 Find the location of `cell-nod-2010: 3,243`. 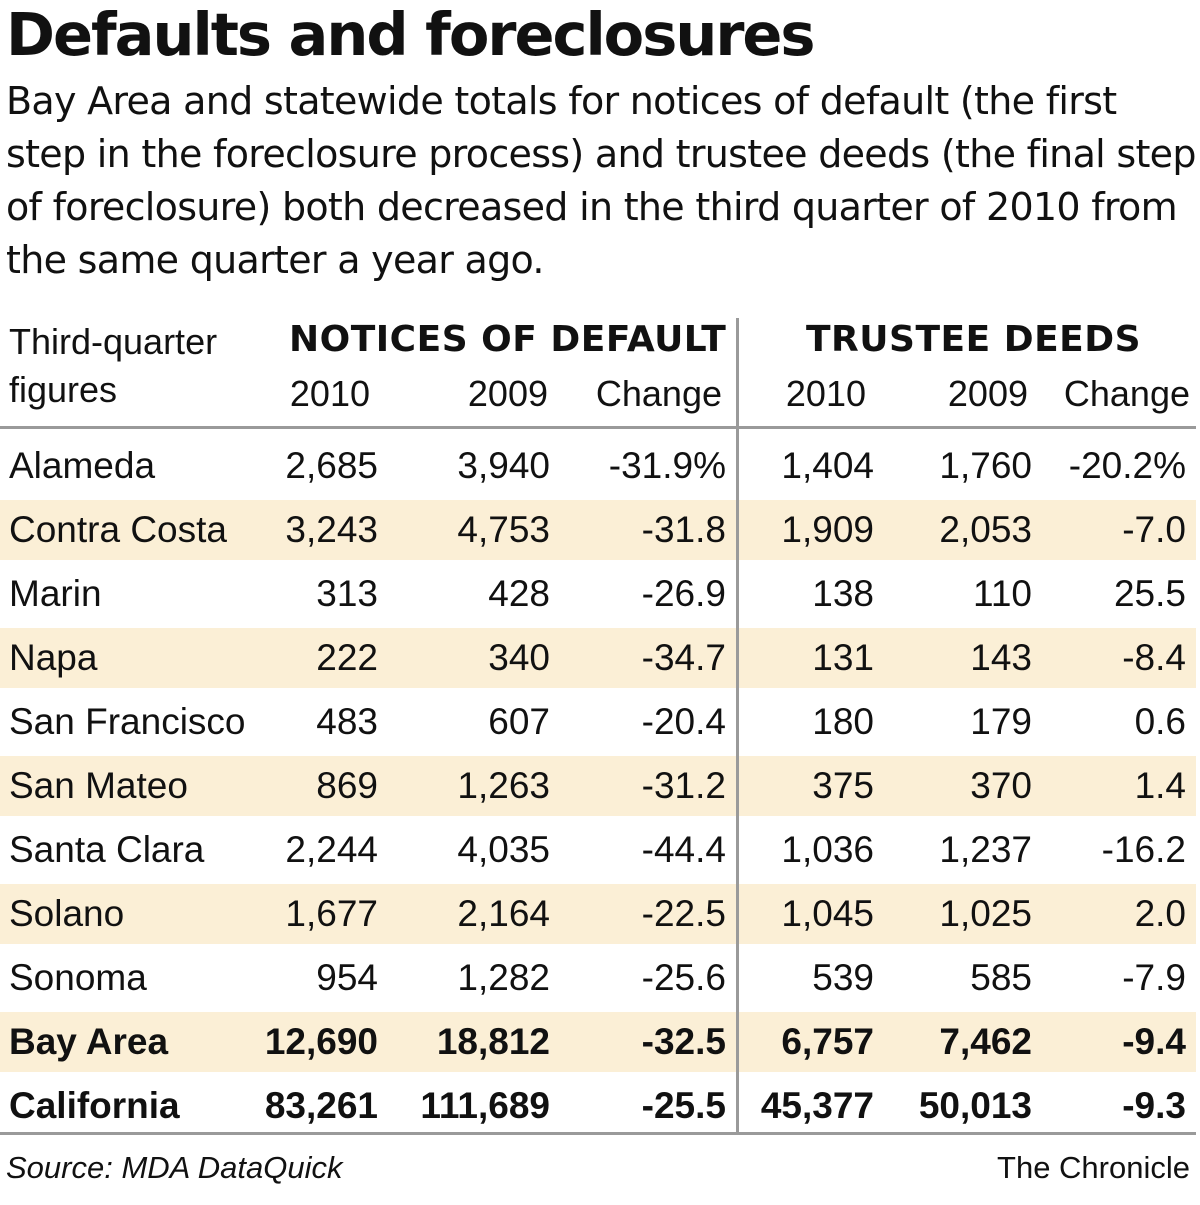

cell-nod-2010: 3,243 is located at coordinates (331, 529).